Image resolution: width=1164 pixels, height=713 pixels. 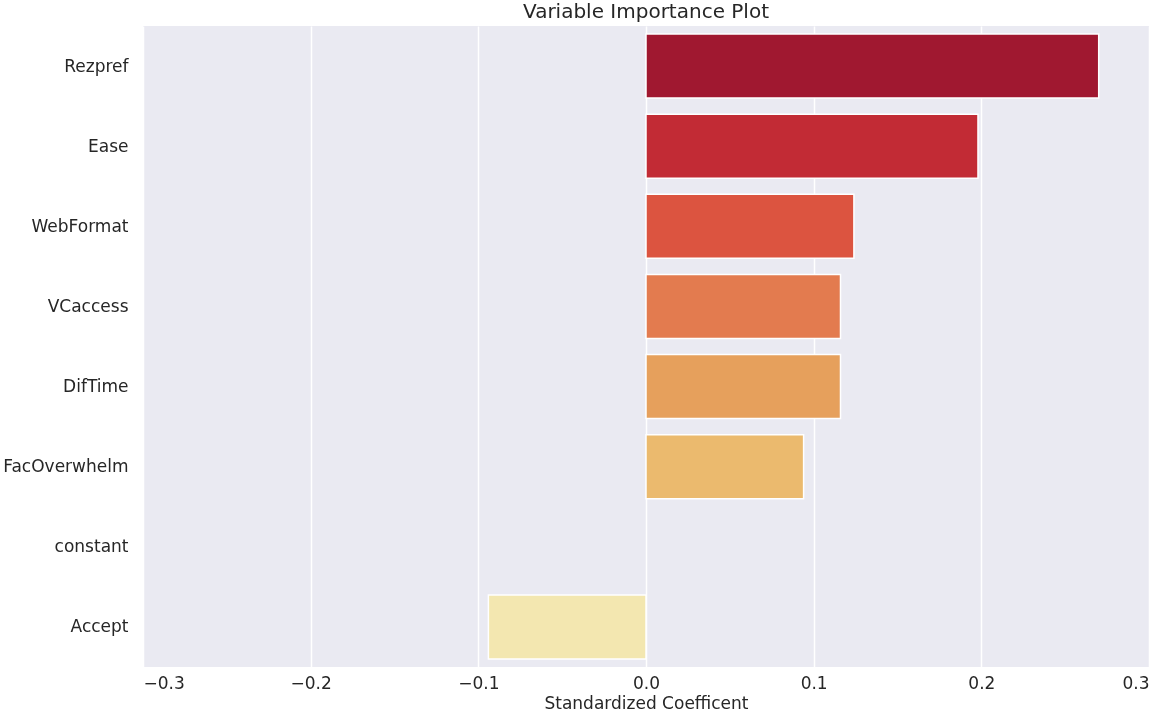 What do you see at coordinates (982, 682) in the screenshot?
I see `x-tick-label: 0.2` at bounding box center [982, 682].